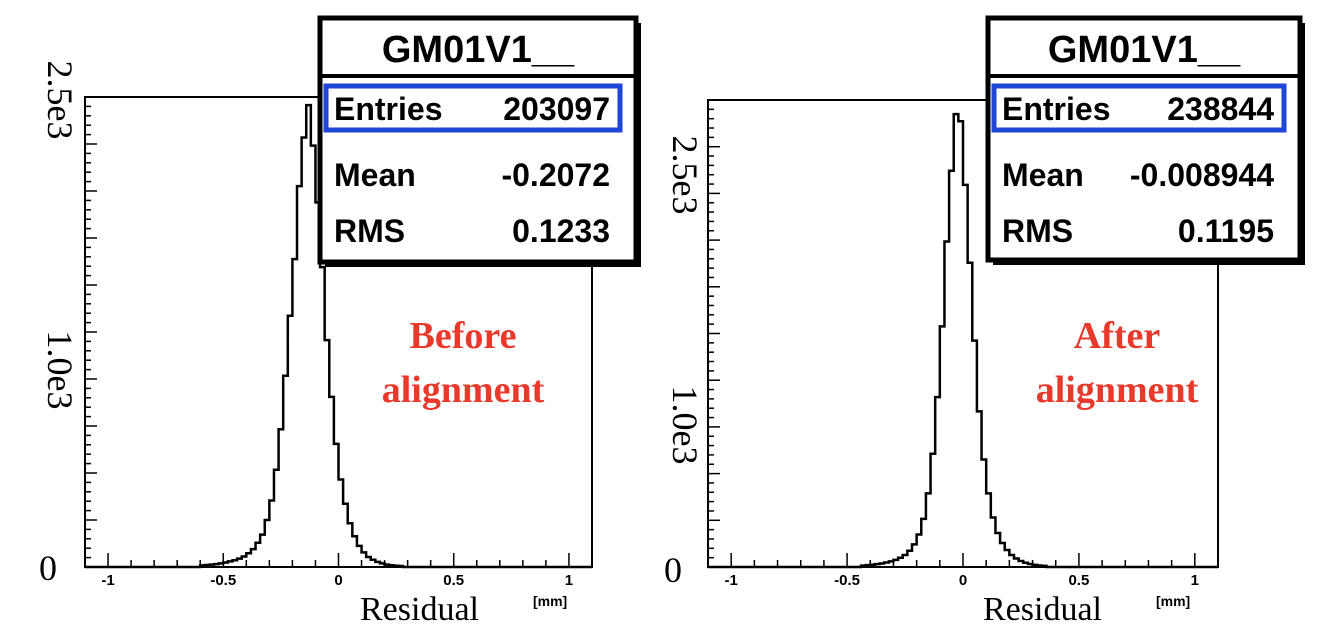  What do you see at coordinates (1220, 109) in the screenshot?
I see `stats-row-value: 238844` at bounding box center [1220, 109].